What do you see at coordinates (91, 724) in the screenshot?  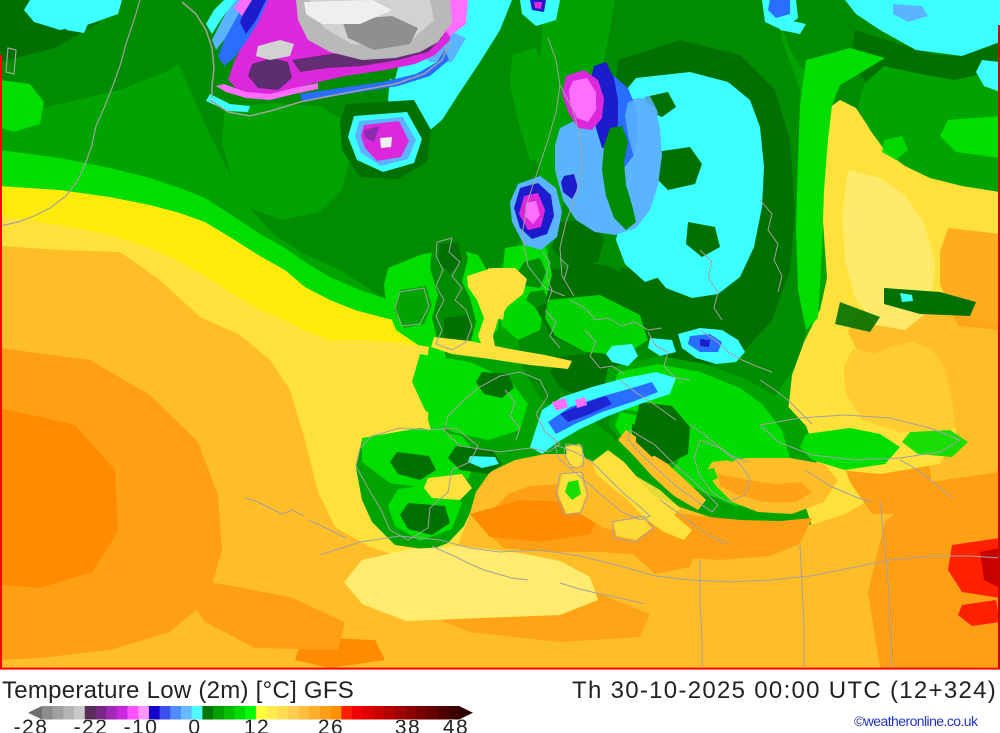 I see `svg-text: -22` at bounding box center [91, 724].